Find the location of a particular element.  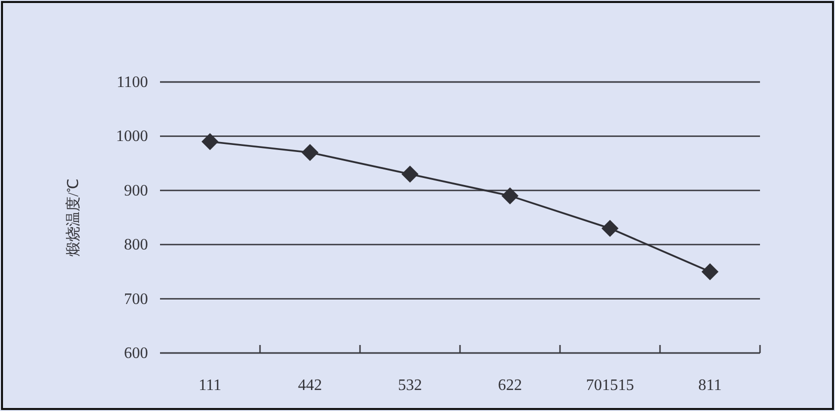

x-tick-label: 701515 is located at coordinates (610, 385).